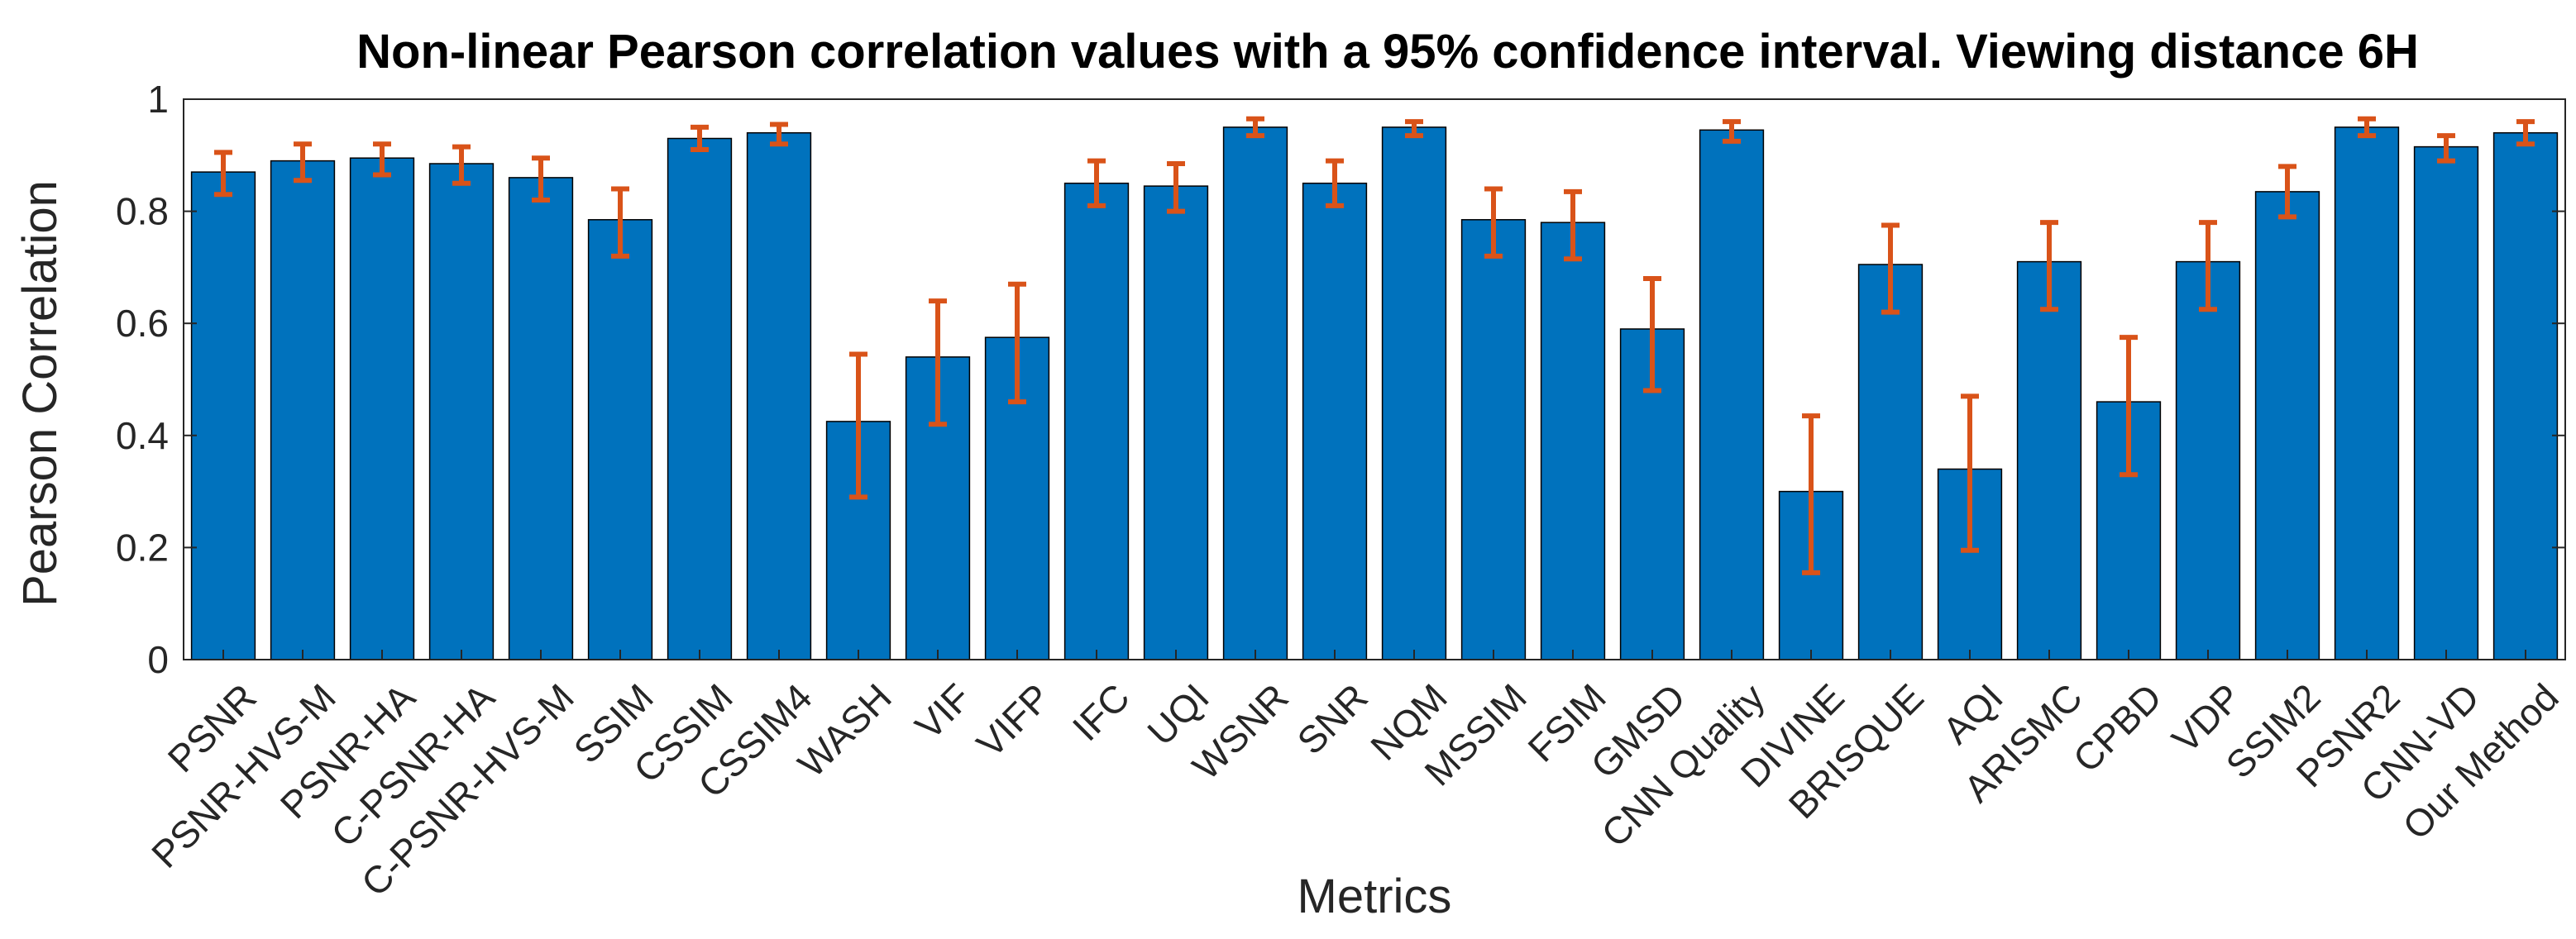 The image size is (2576, 939). Describe the element at coordinates (942, 711) in the screenshot. I see `x-tick-label: VIF` at that location.